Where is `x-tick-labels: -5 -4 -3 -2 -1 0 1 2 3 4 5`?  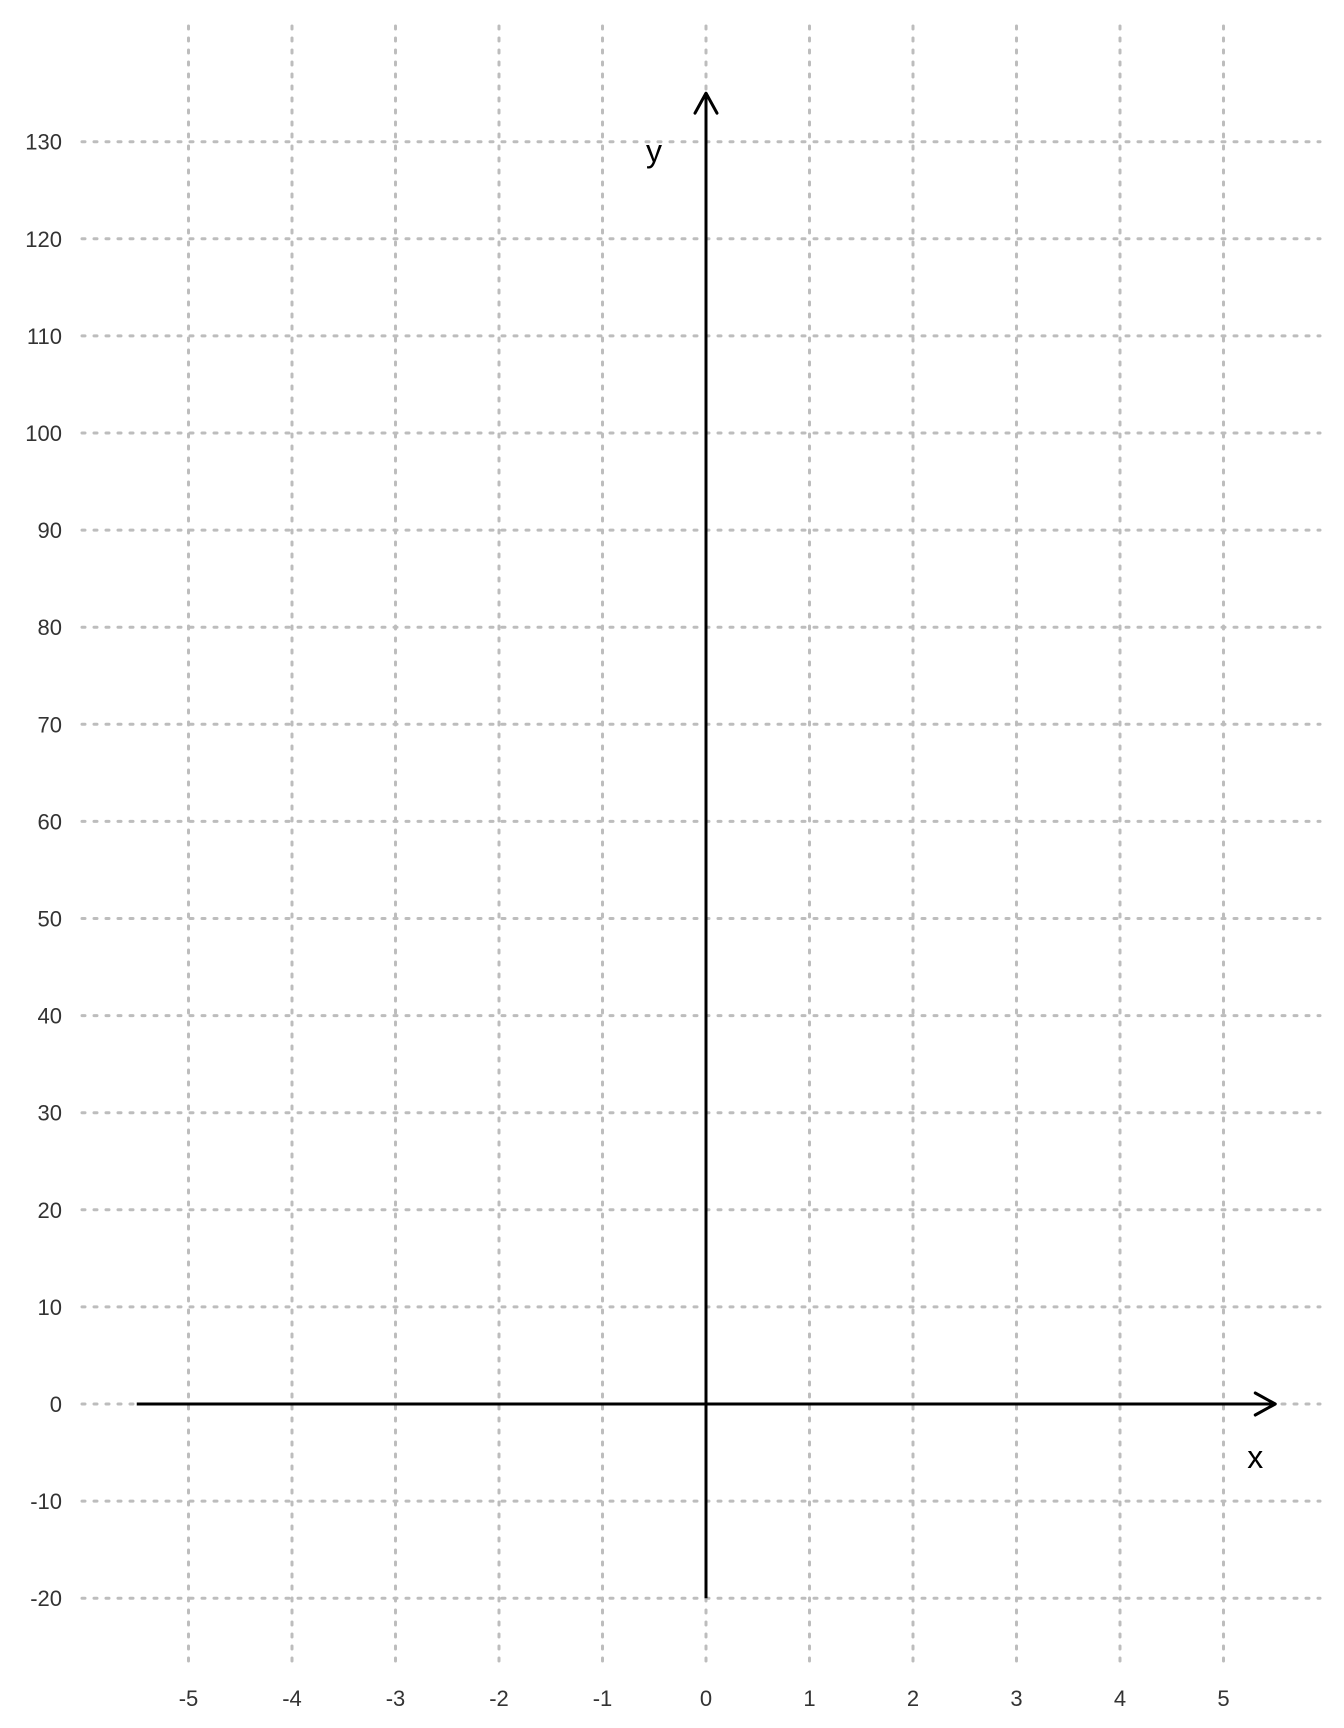
x-tick-labels: -5 -4 -3 -2 -1 0 1 2 3 4 5 is located at coordinates (704, 1698).